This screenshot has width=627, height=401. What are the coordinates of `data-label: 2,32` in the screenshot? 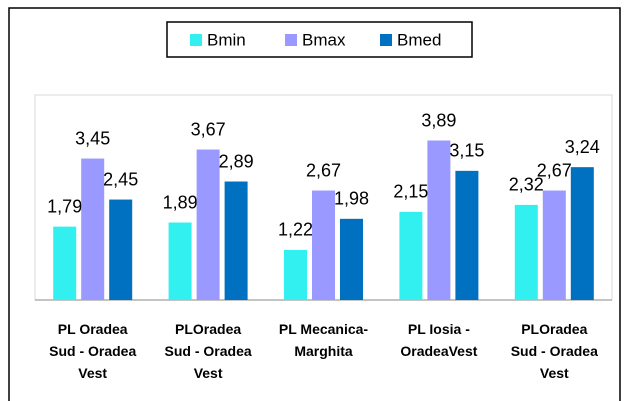 It's located at (526, 185).